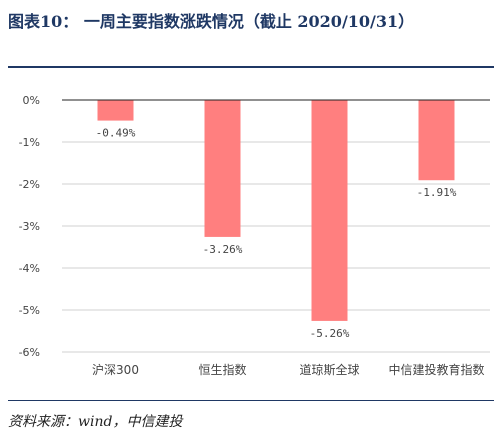  Describe the element at coordinates (29, 184) in the screenshot. I see `y-tick-label: -2%` at that location.